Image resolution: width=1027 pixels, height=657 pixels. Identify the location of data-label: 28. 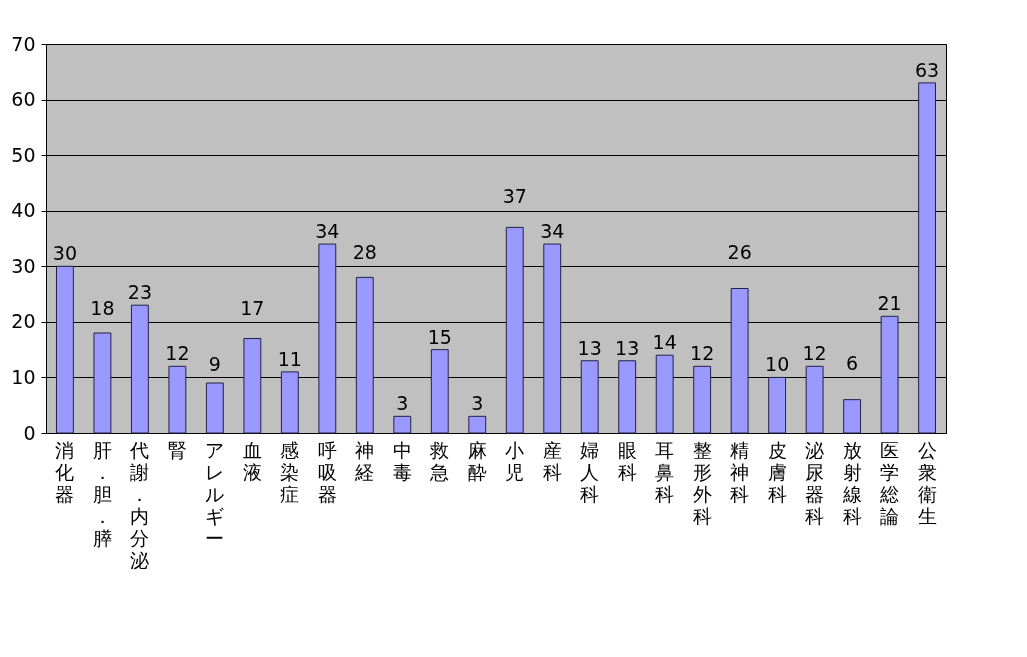
(364, 252).